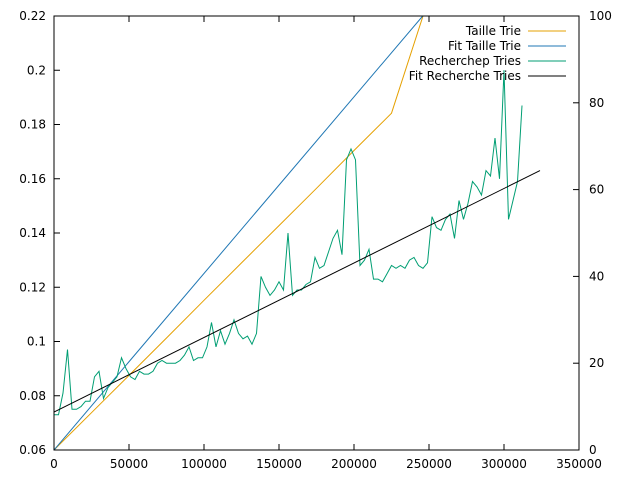  I want to click on legend-label: Recherchep Tries, so click(470, 61).